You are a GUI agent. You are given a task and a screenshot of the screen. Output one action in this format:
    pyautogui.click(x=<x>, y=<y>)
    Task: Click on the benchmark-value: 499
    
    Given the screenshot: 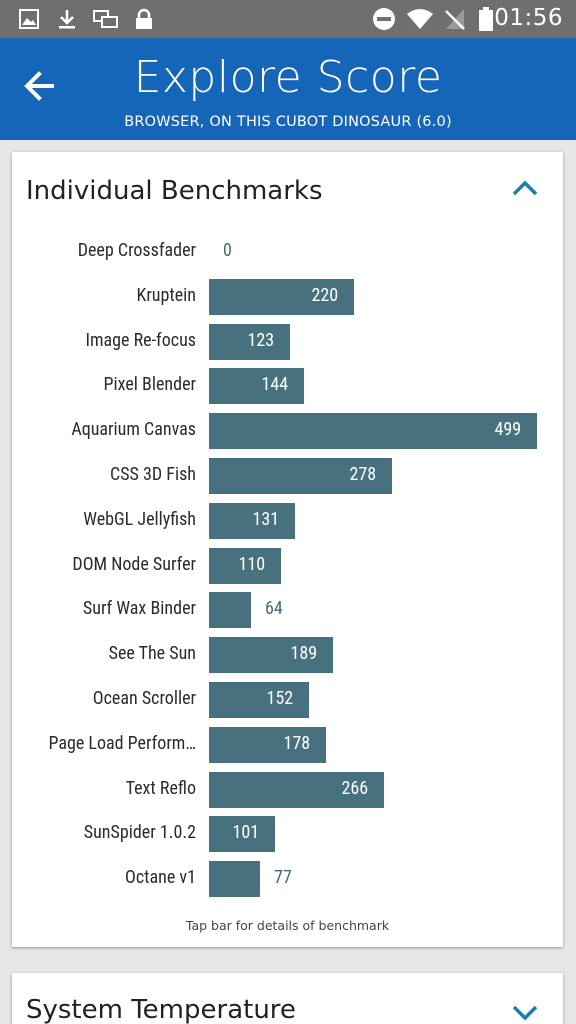 What is the action you would take?
    pyautogui.click(x=508, y=430)
    